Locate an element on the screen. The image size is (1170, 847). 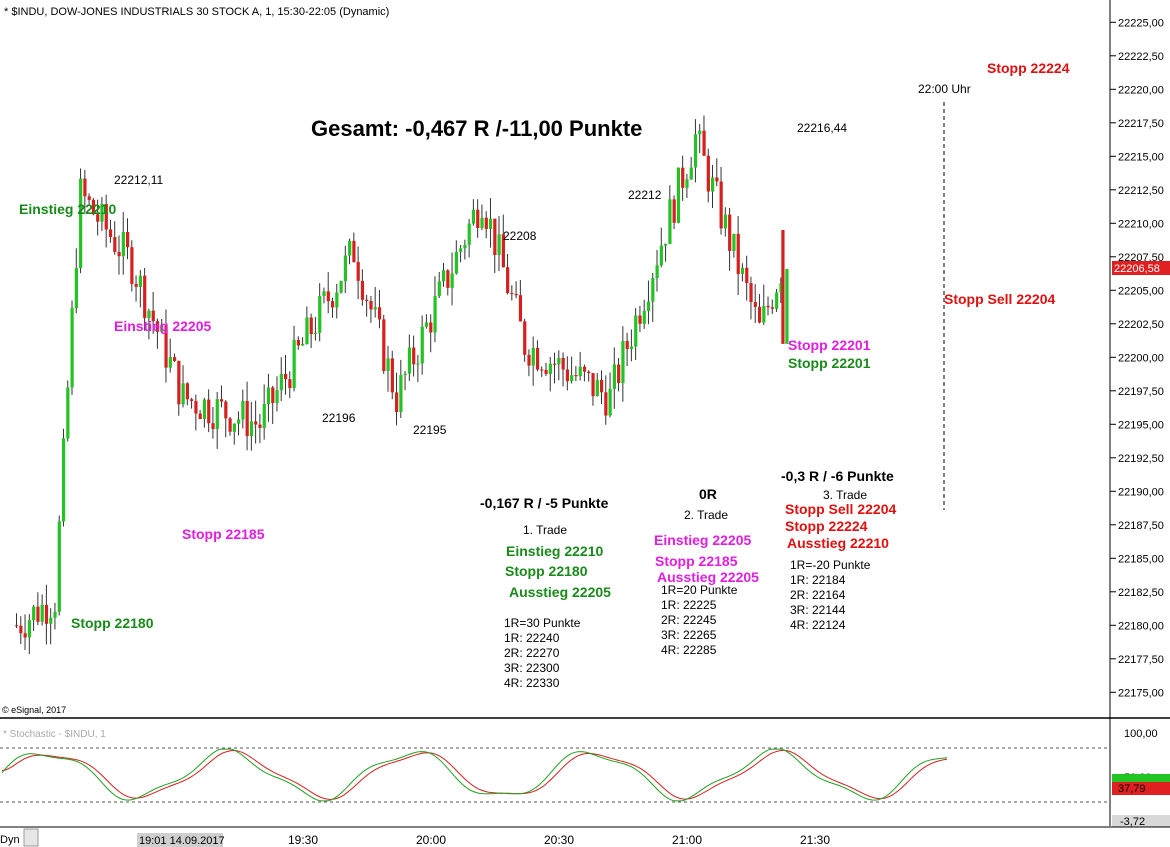
trade2-summary: 0R is located at coordinates (708, 494).